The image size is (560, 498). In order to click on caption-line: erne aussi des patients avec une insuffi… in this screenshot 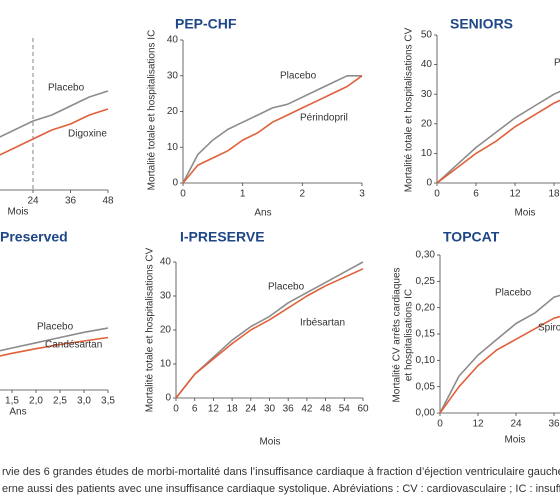, I will do `click(281, 489)`.